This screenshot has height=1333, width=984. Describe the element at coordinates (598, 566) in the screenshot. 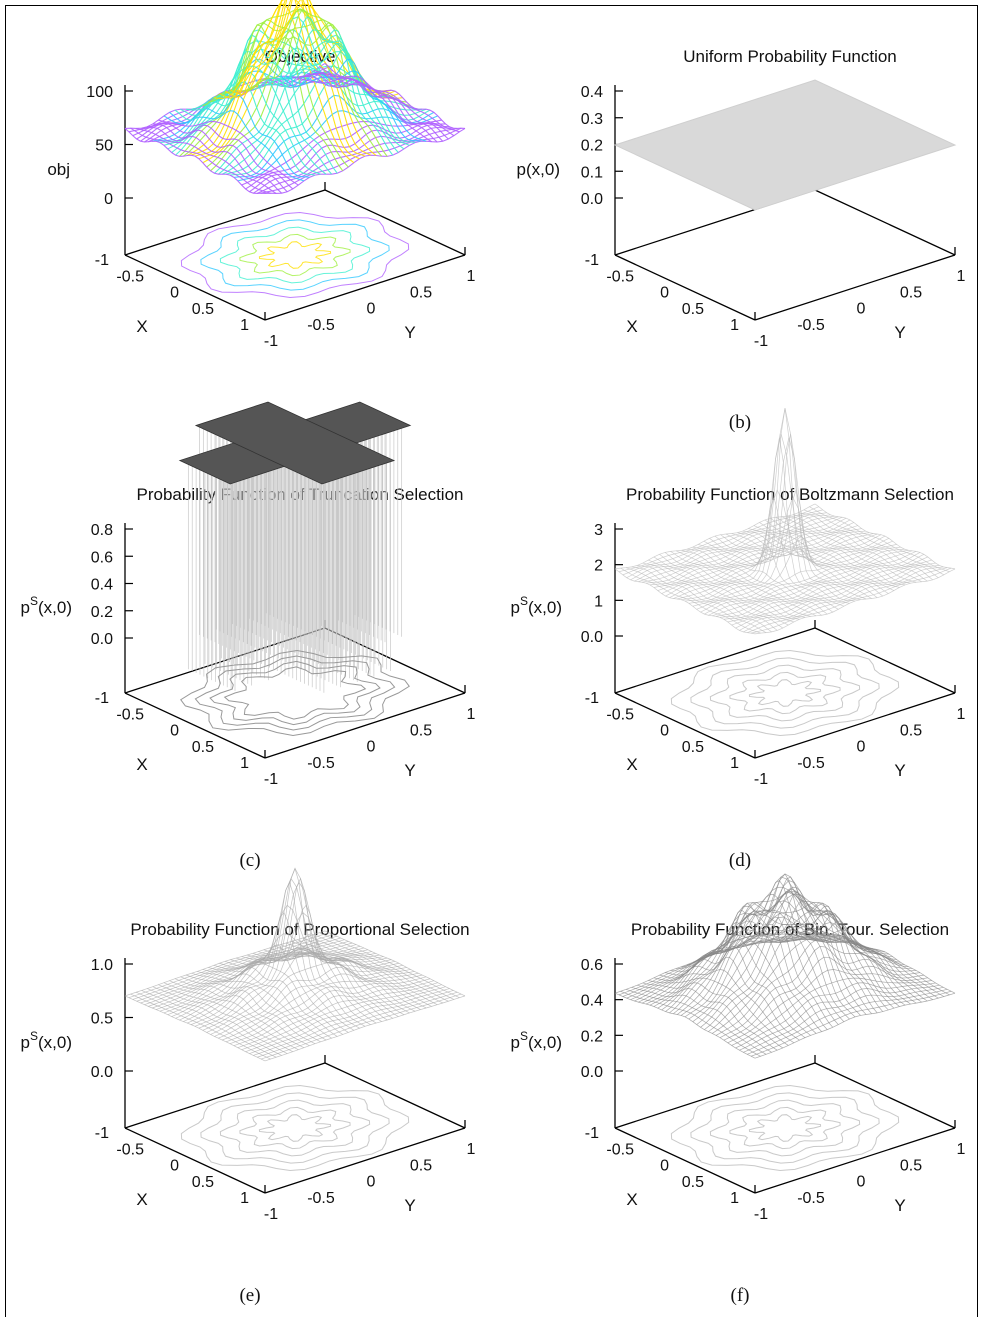

I see `z-tick-label: 2` at that location.